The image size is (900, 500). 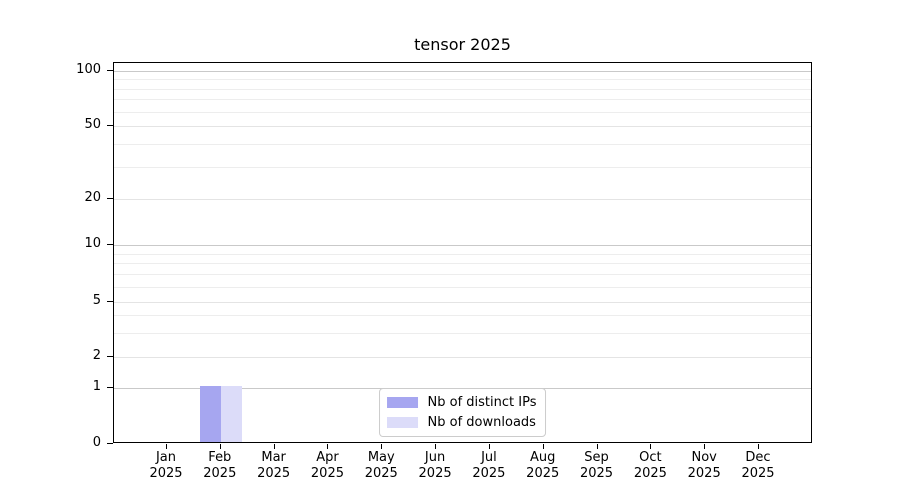 I want to click on legend-item-downloads: Nb of downloads, so click(x=461, y=422).